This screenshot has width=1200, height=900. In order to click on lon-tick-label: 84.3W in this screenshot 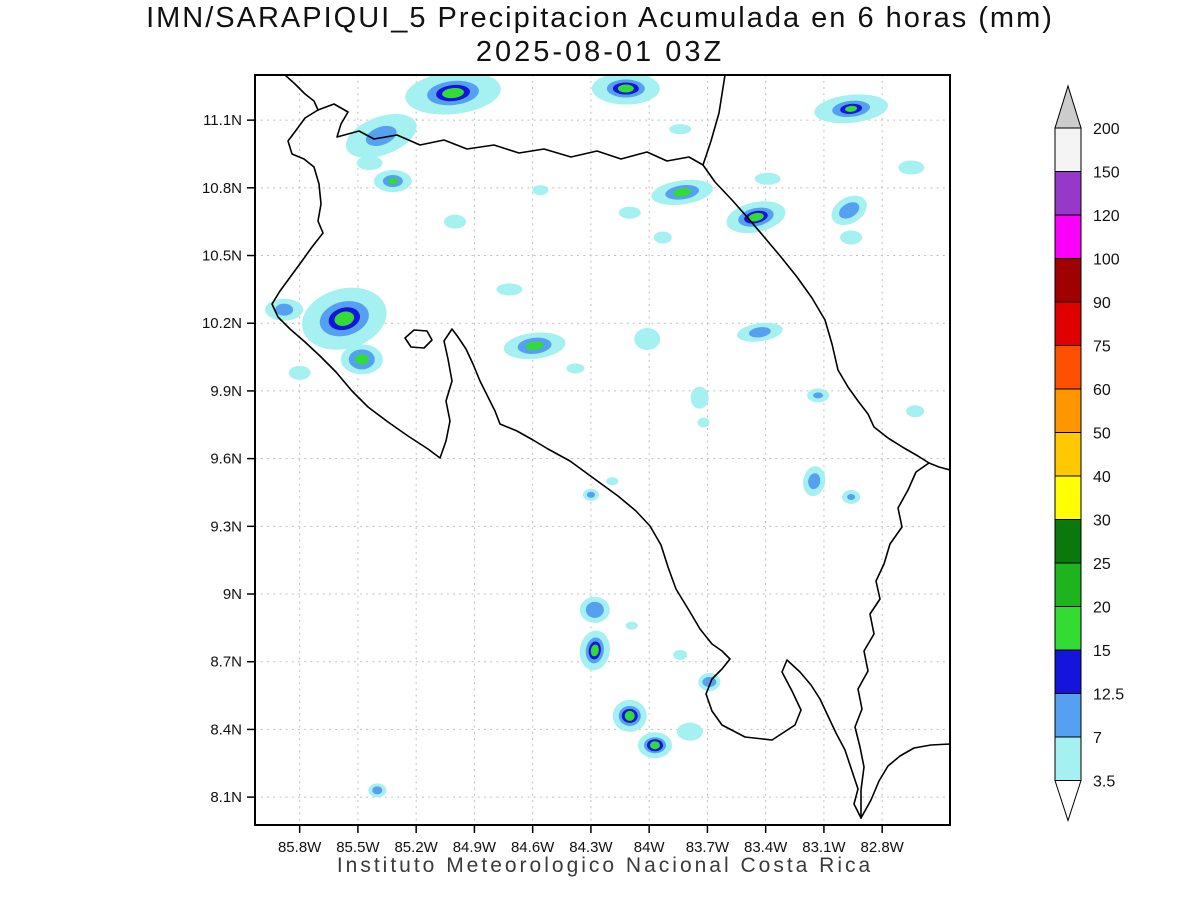, I will do `click(591, 847)`.